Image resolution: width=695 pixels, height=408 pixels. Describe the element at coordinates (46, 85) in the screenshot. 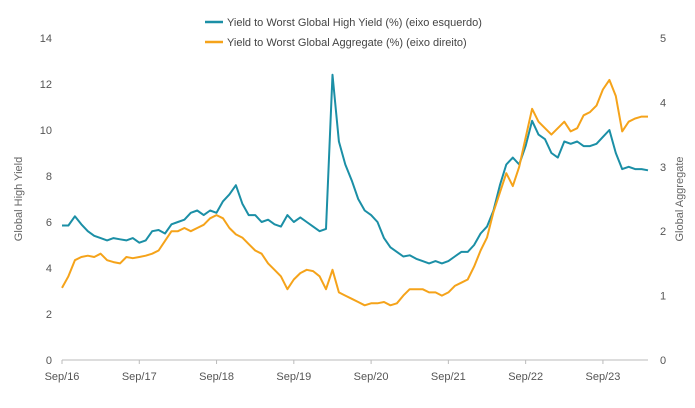

I see `left-y-tick-label: 12` at that location.